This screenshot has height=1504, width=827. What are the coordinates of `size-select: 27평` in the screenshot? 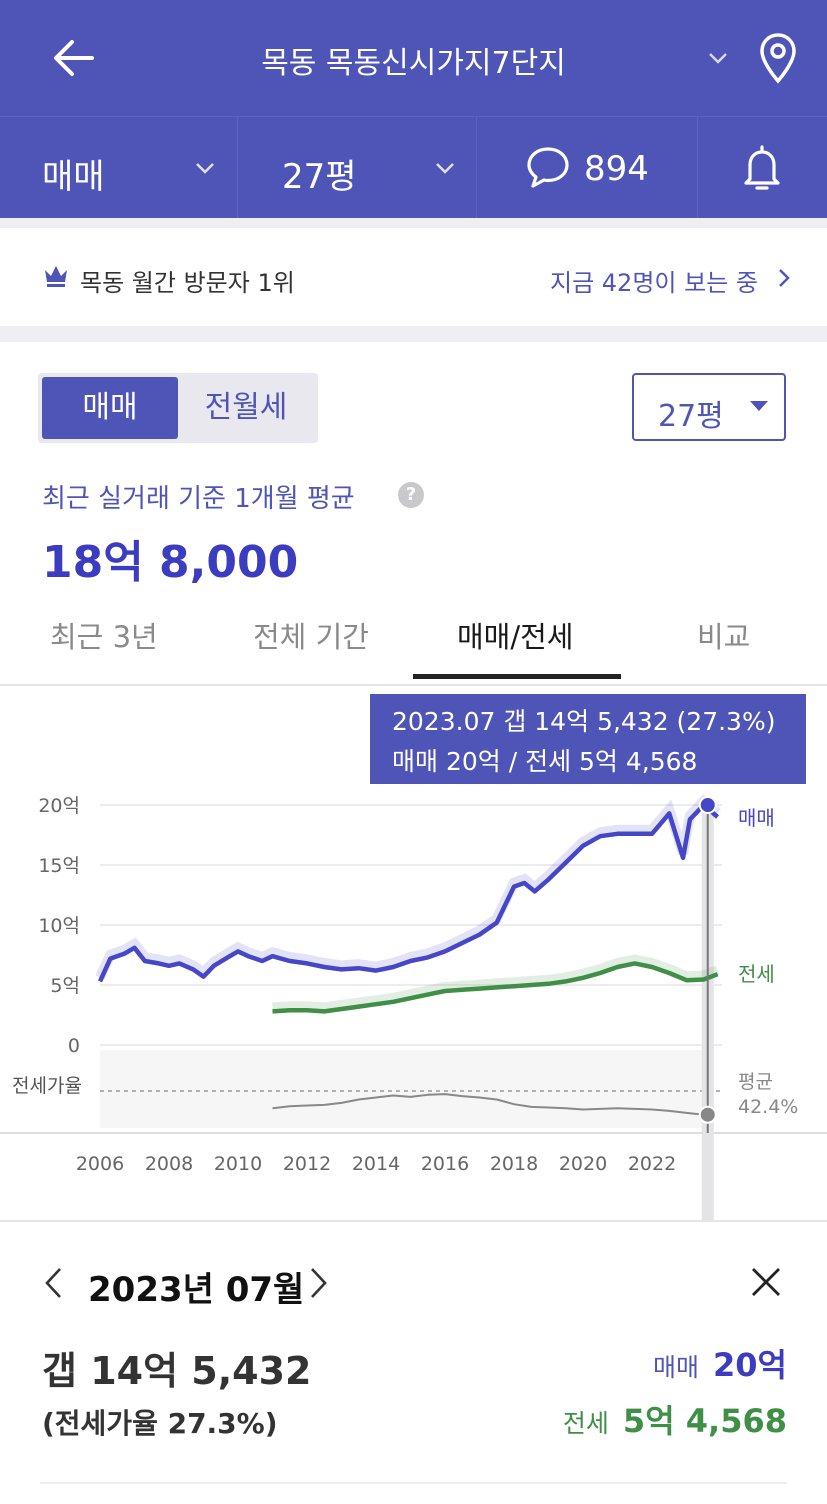 It's located at (709, 407).